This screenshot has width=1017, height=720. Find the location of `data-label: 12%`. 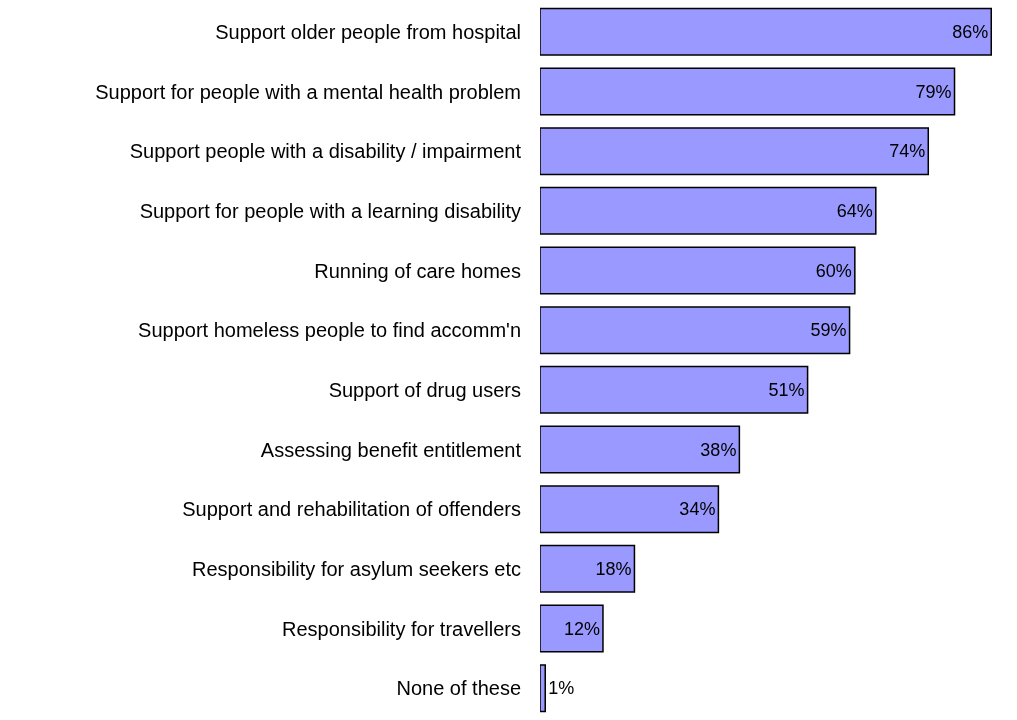

data-label: 12% is located at coordinates (581, 628).